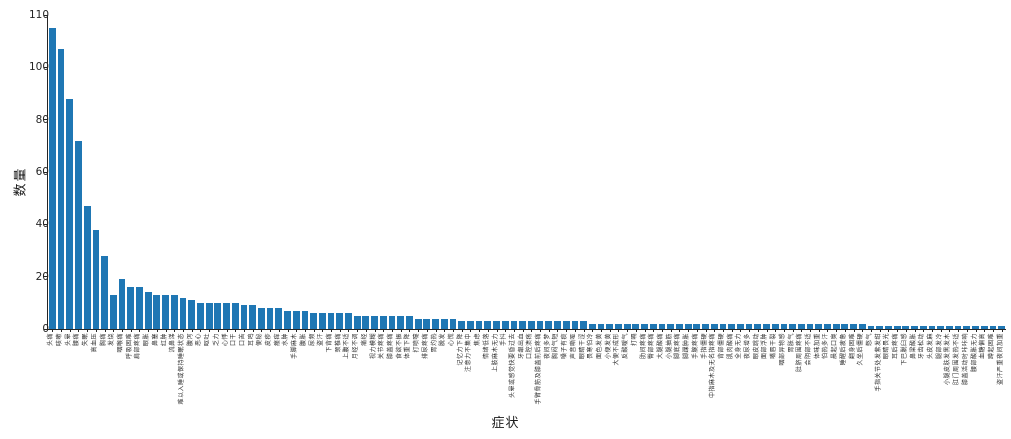 Image resolution: width=1011 pixels, height=439 pixels. I want to click on x-tick-label-text: 下背痛, so click(330, 343).